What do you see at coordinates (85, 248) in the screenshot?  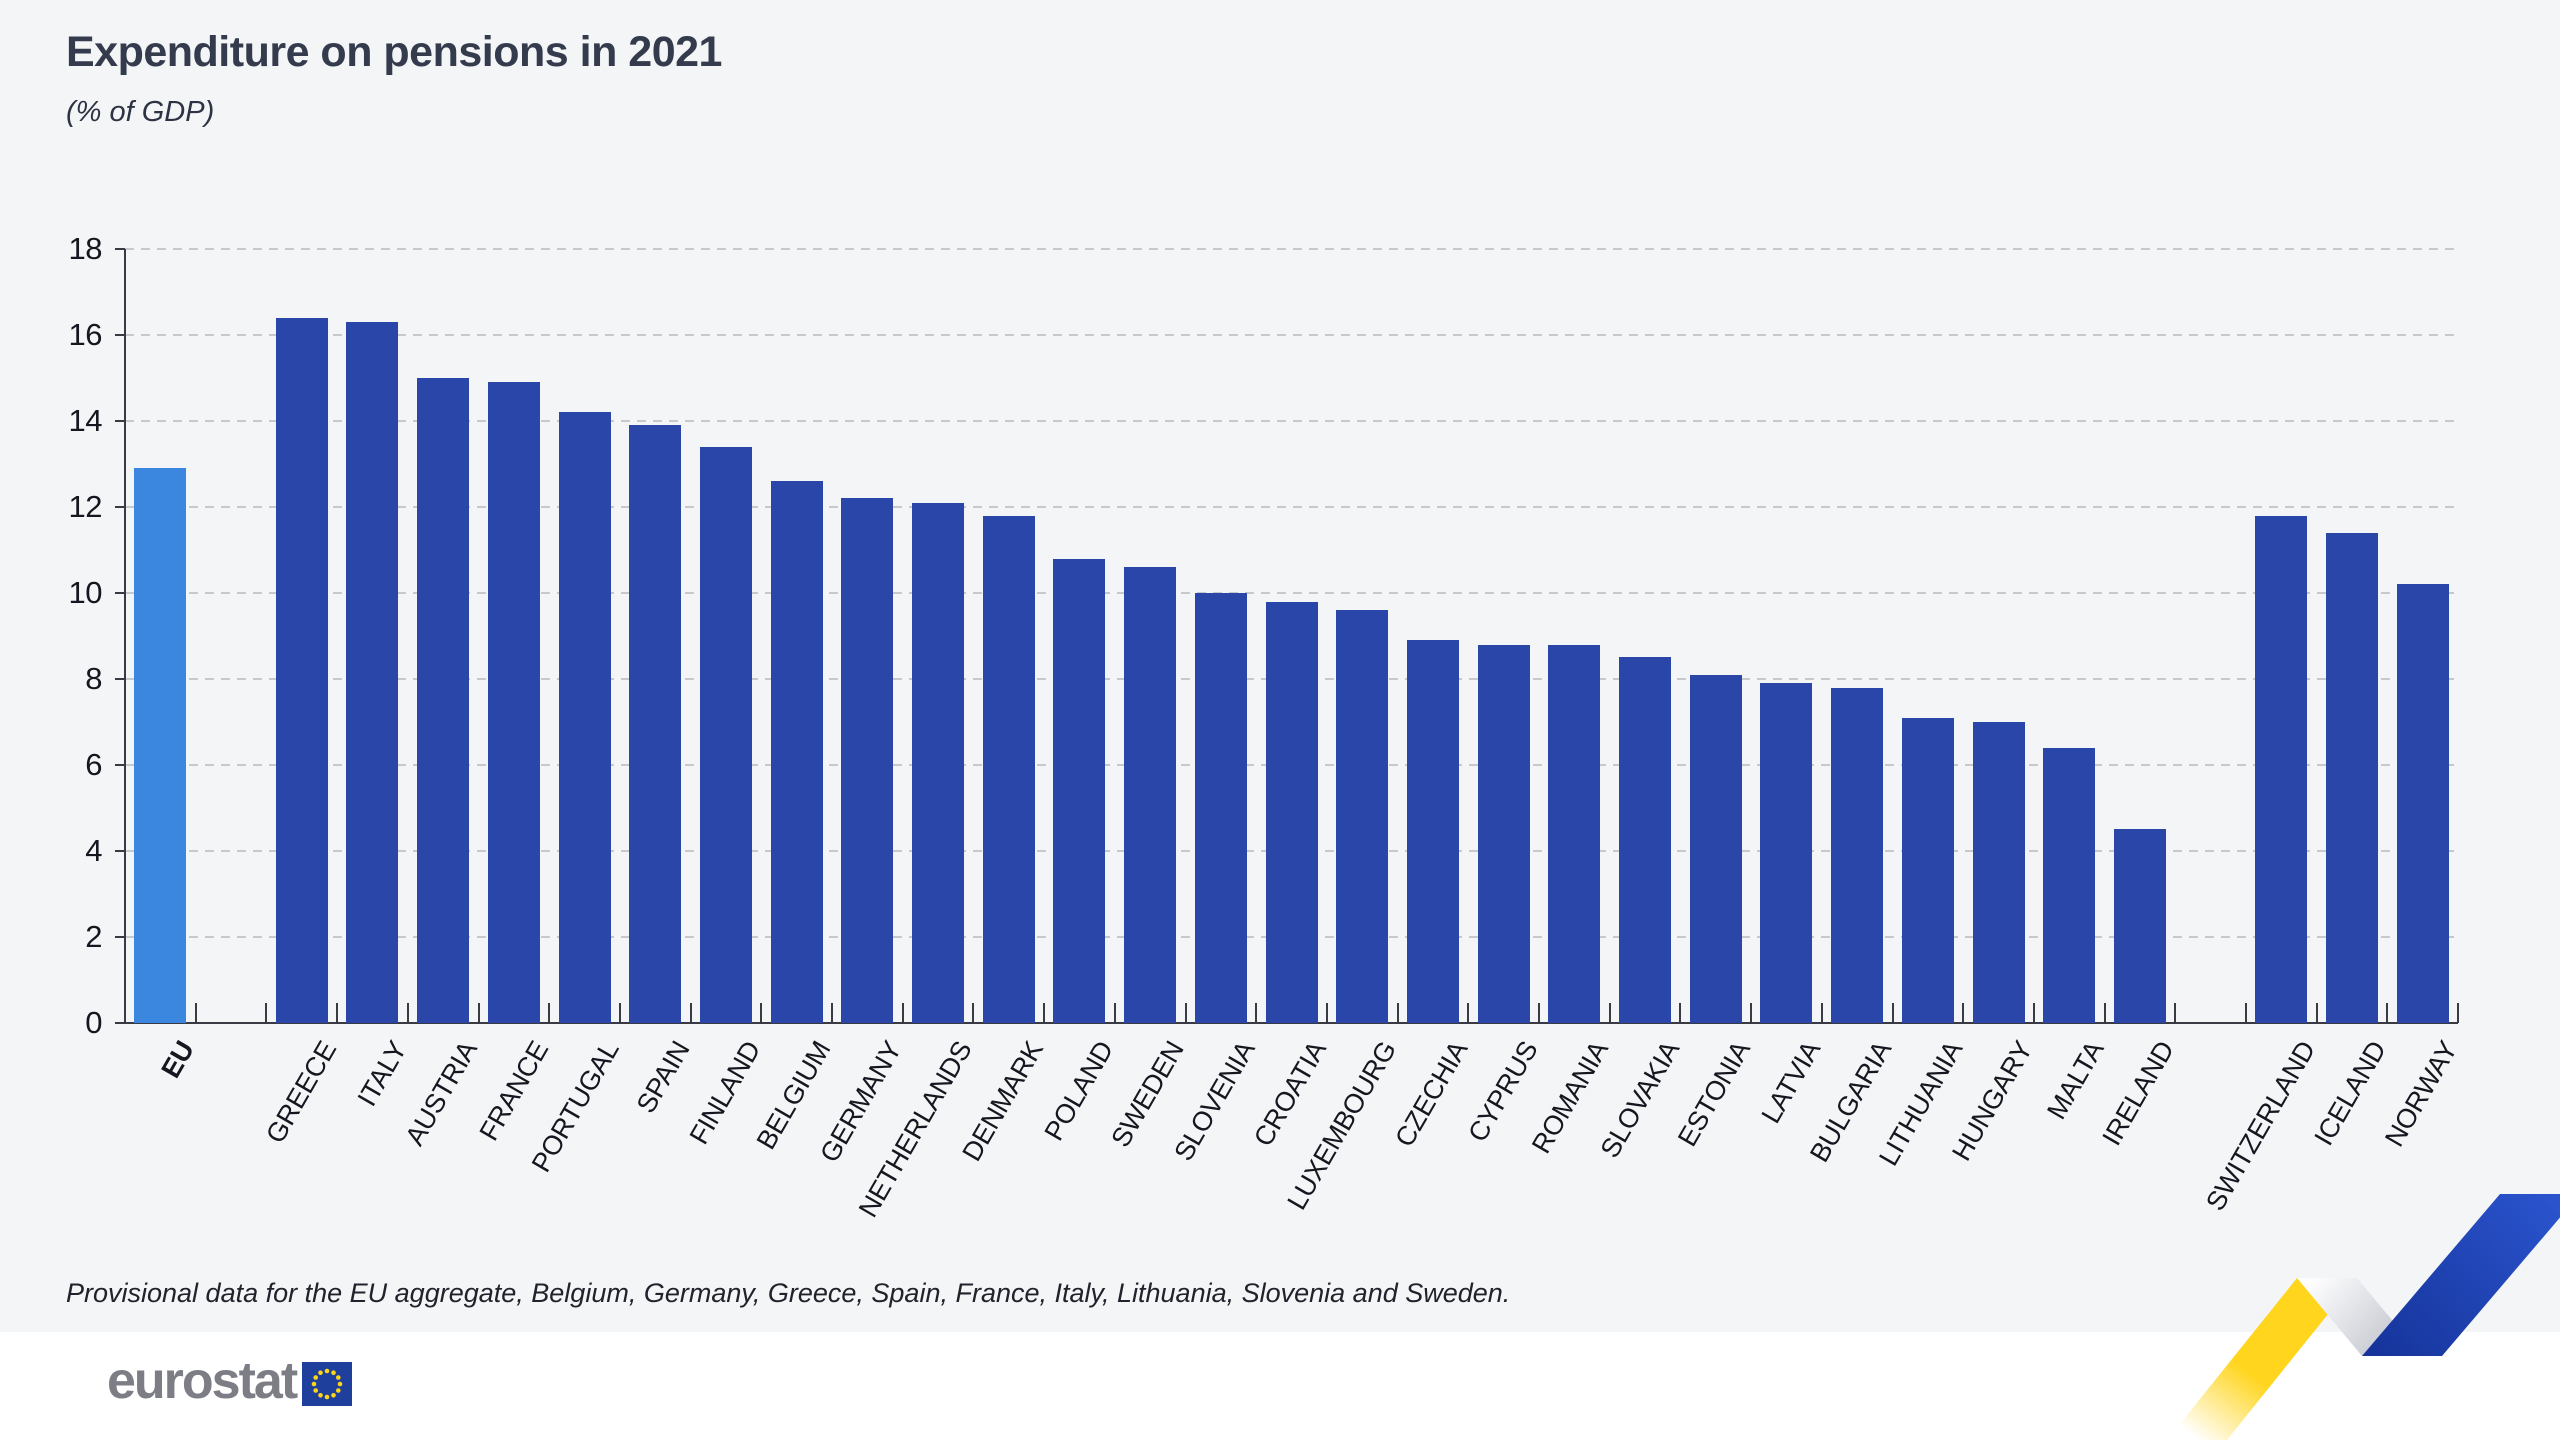 I see `y-axis-label-18: 18` at bounding box center [85, 248].